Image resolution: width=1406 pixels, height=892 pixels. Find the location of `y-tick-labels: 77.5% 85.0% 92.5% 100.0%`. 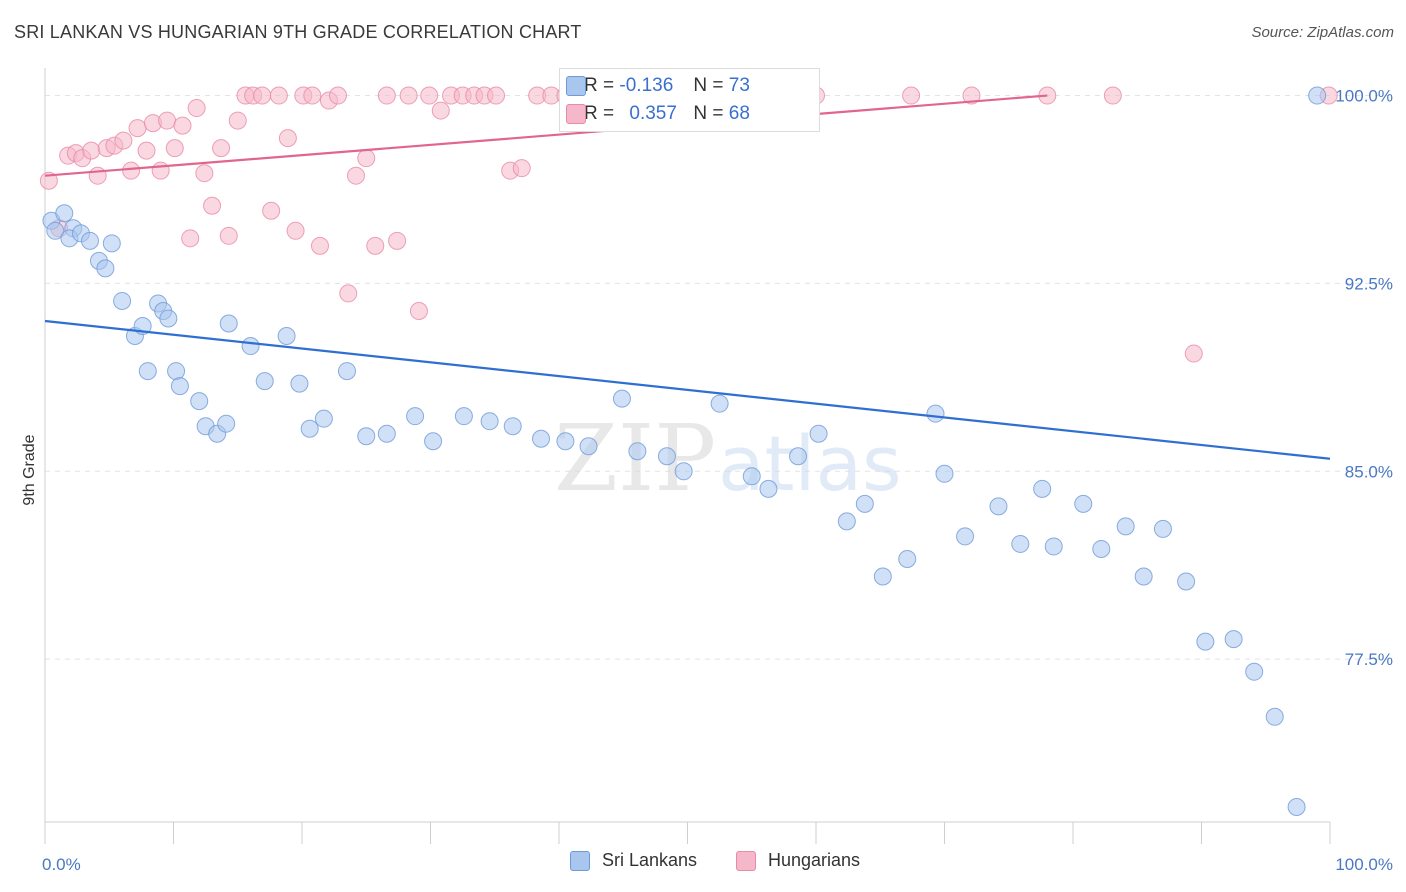

y-tick-labels: 77.5% 85.0% 92.5% 100.0% is located at coordinates (1364, 378).